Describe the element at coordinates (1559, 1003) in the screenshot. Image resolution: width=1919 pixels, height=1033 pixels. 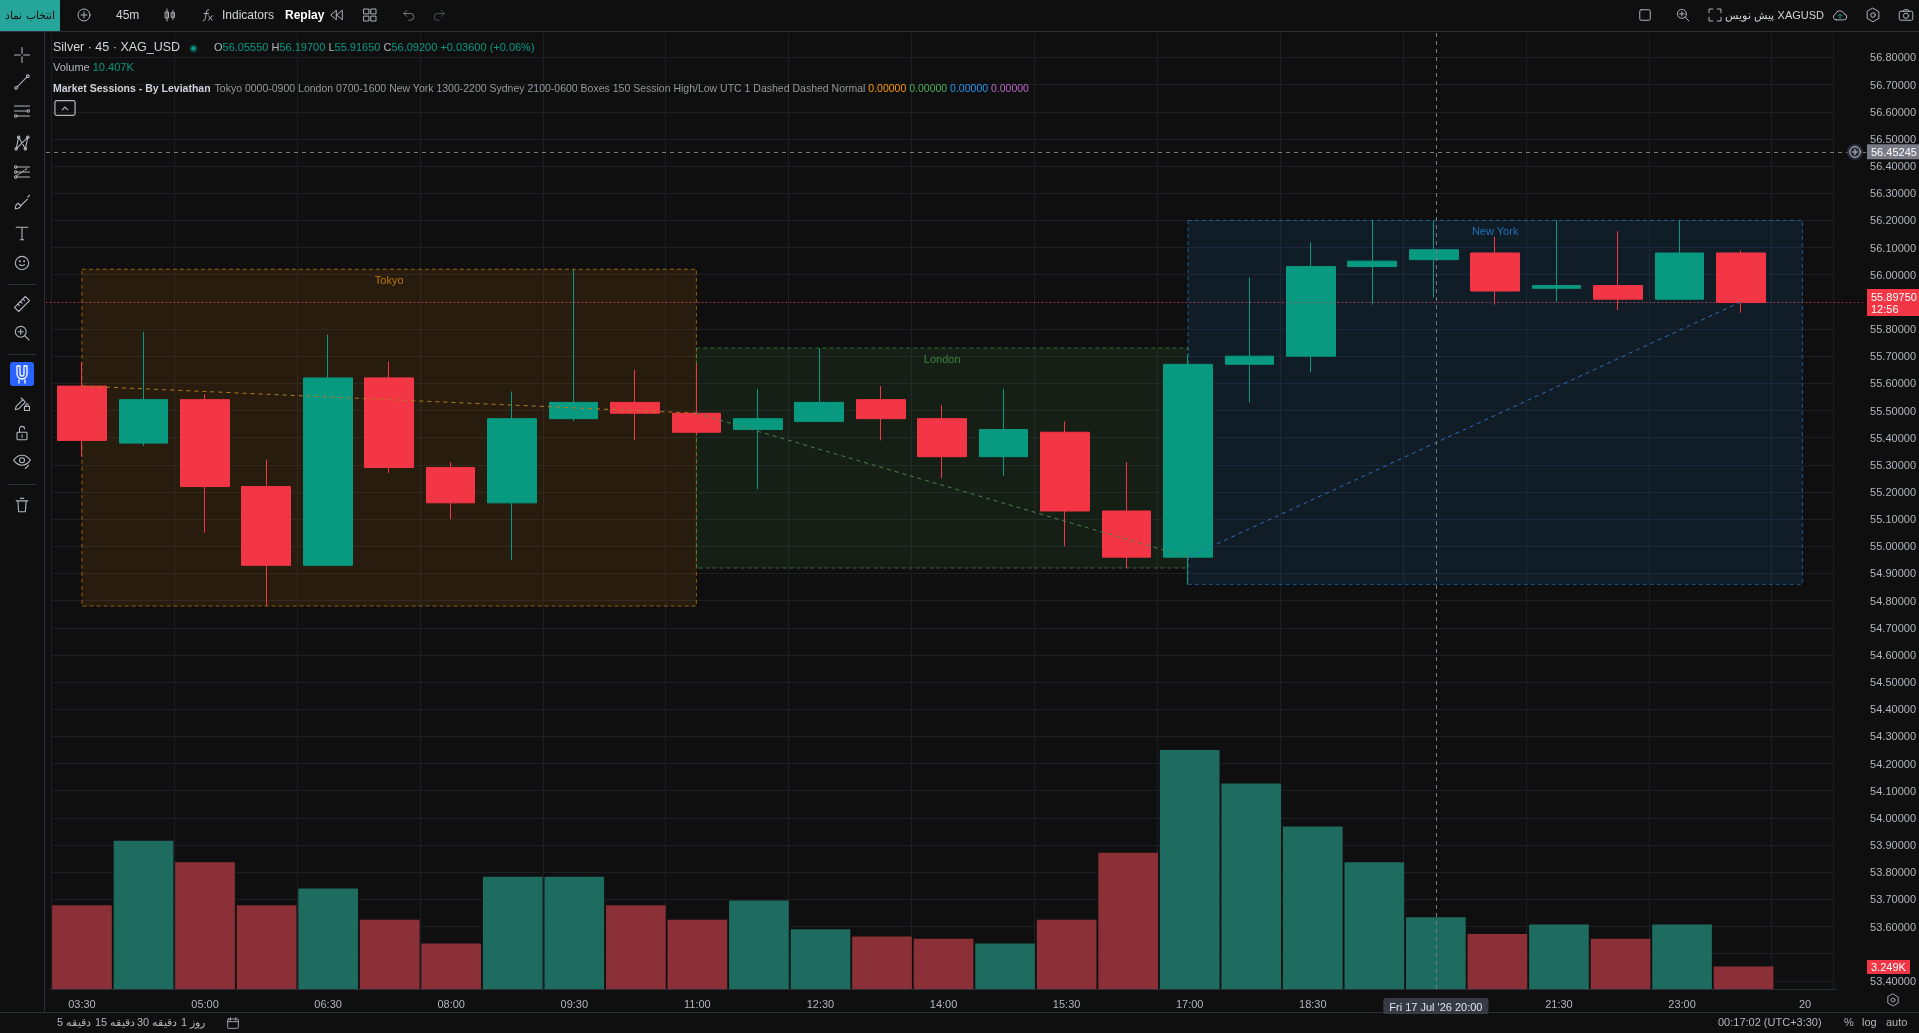
I see `x-tick-label: 21:30` at that location.